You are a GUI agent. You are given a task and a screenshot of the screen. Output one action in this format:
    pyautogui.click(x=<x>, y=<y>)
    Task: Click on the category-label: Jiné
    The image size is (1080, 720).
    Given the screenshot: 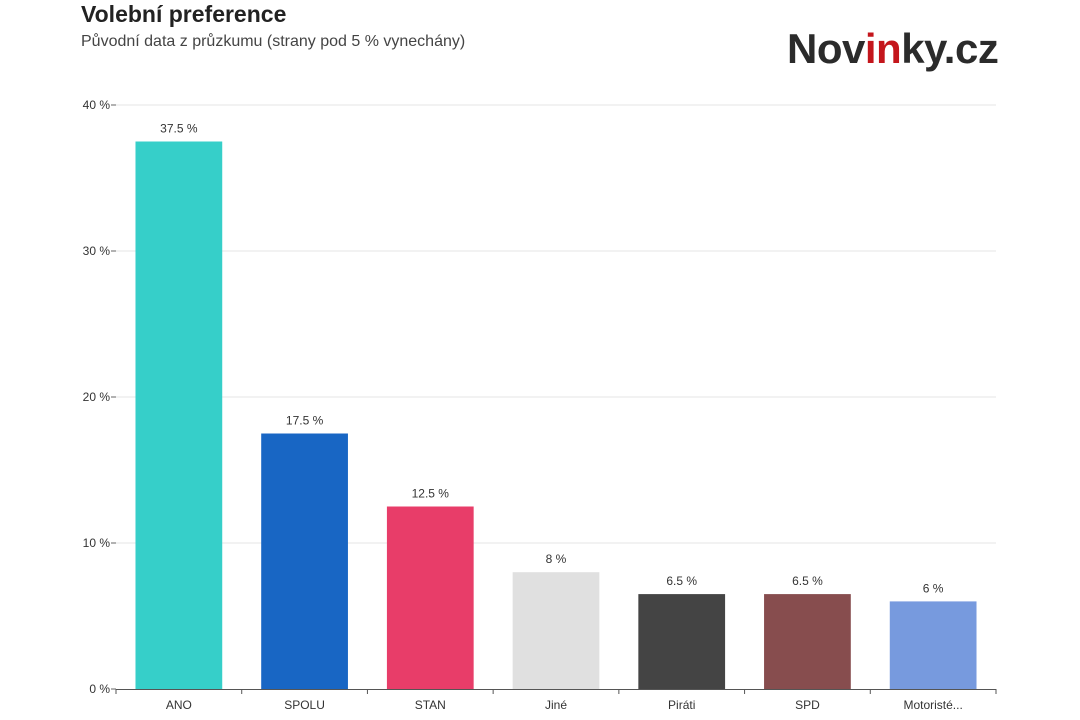 What is the action you would take?
    pyautogui.click(x=556, y=705)
    